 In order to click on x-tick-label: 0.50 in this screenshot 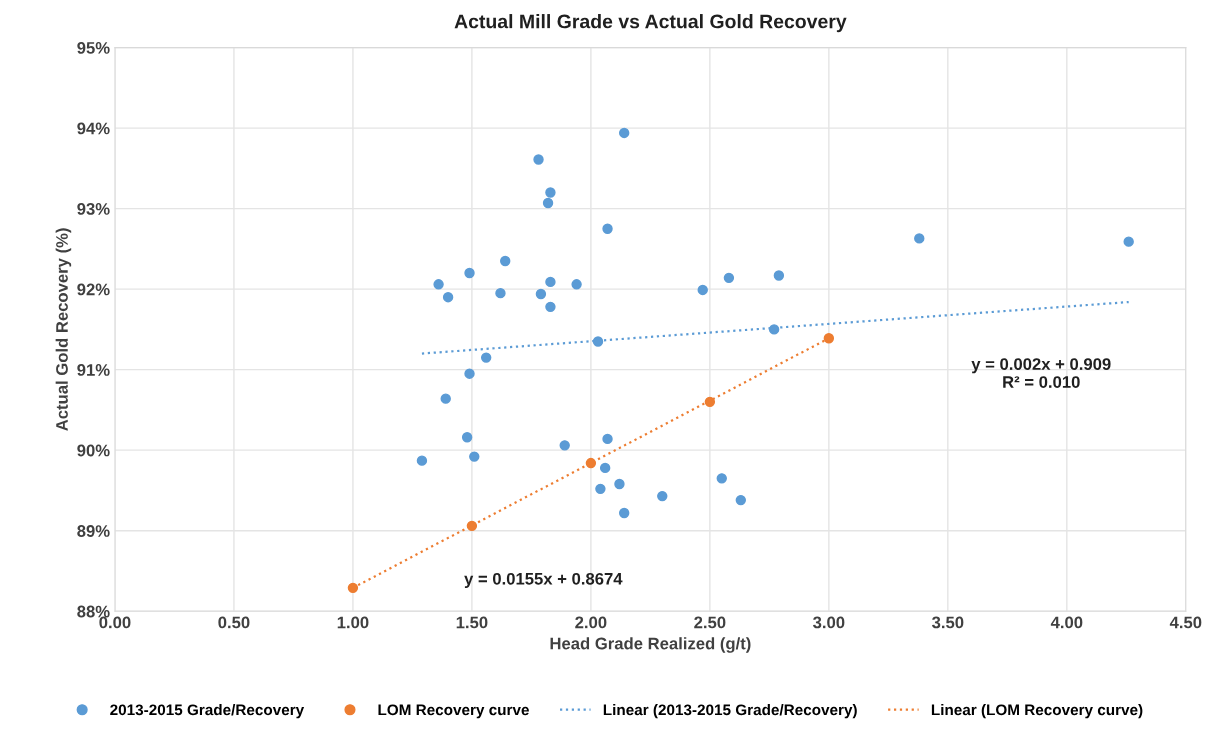, I will do `click(234, 622)`.